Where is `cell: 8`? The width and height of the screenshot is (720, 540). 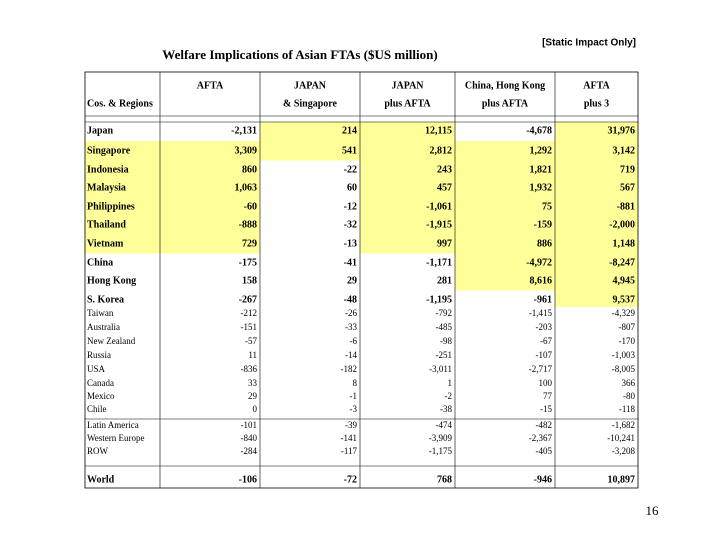 cell: 8 is located at coordinates (355, 383).